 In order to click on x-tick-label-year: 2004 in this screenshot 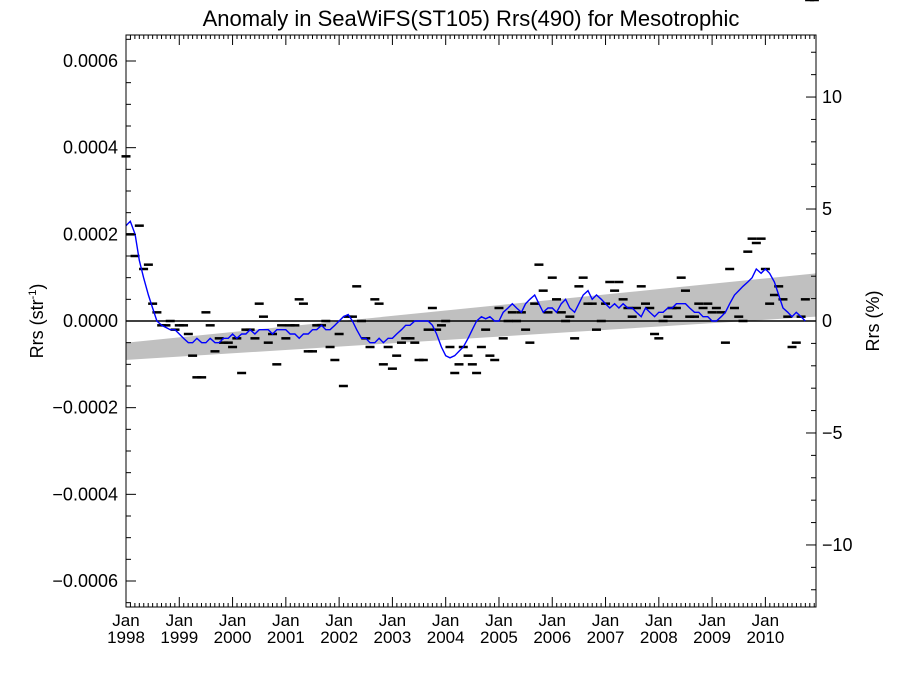, I will do `click(446, 637)`.